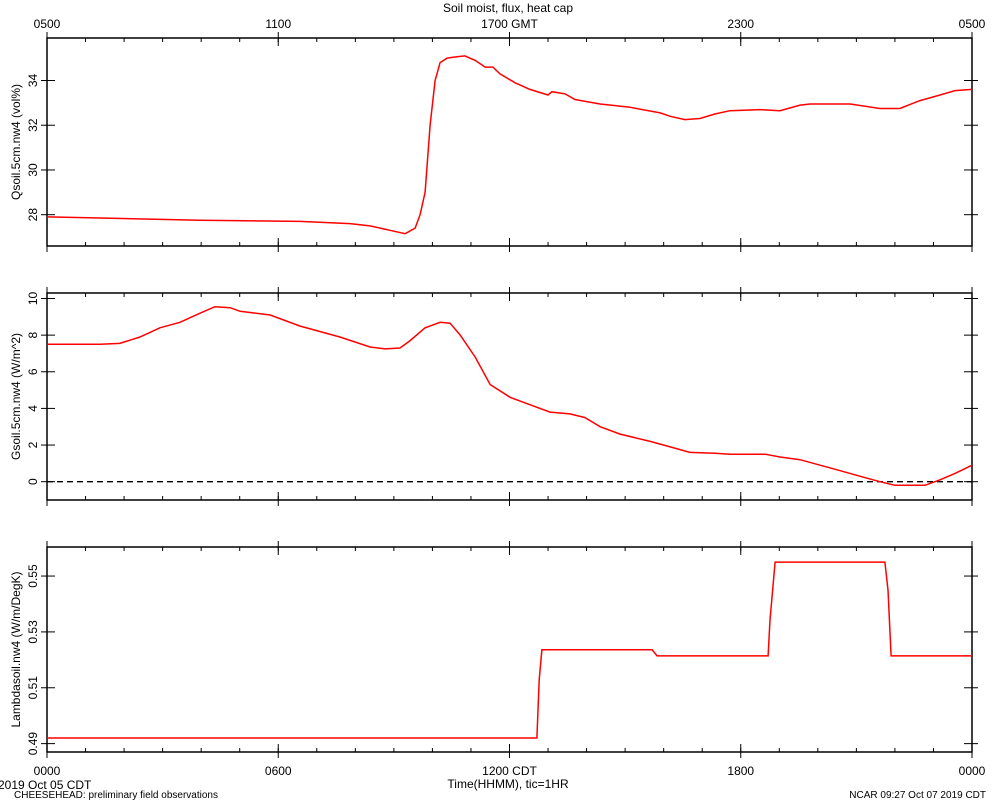 Image resolution: width=1000 pixels, height=800 pixels. Describe the element at coordinates (33, 744) in the screenshot. I see `y-tick-label: 0.49` at that location.